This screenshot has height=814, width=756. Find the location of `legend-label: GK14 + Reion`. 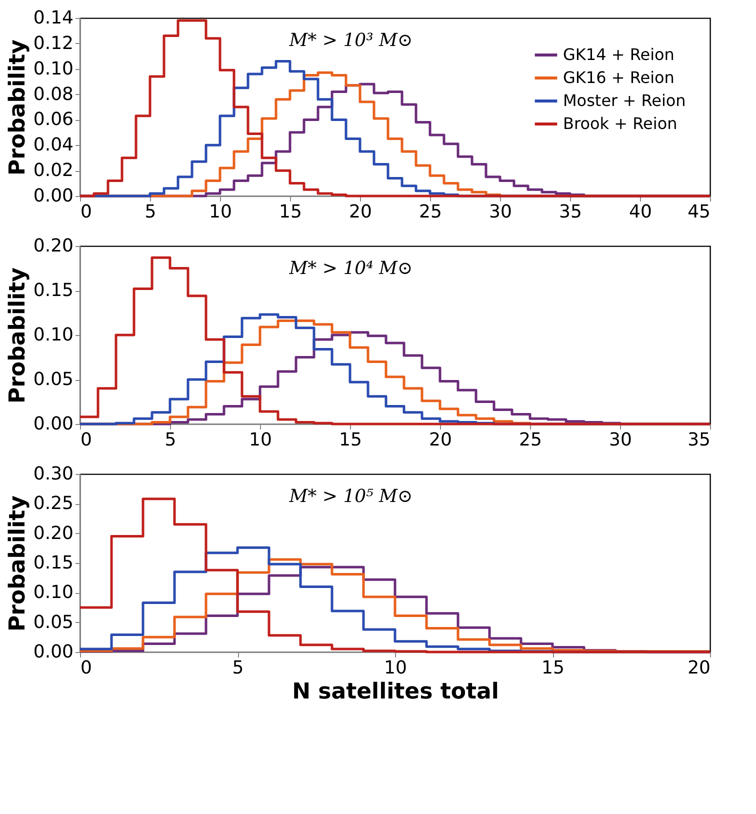

legend-label: GK14 + Reion is located at coordinates (618, 54).